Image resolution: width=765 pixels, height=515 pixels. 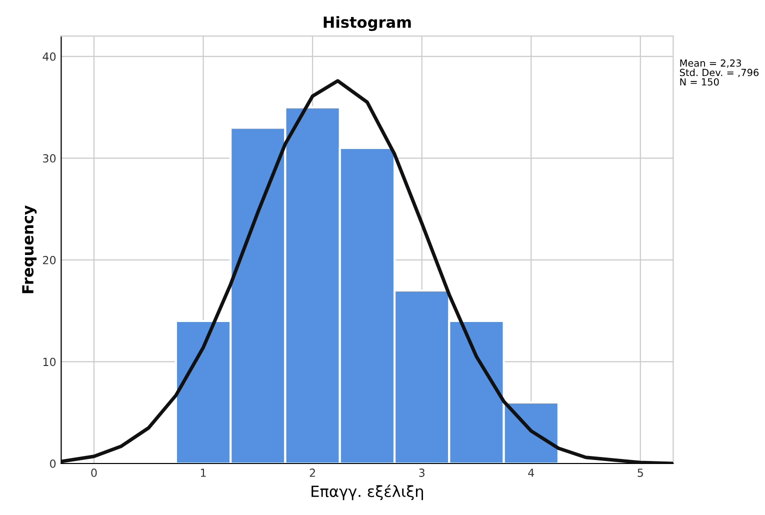 What do you see at coordinates (640, 472) in the screenshot?
I see `x-tick-label: 5` at bounding box center [640, 472].